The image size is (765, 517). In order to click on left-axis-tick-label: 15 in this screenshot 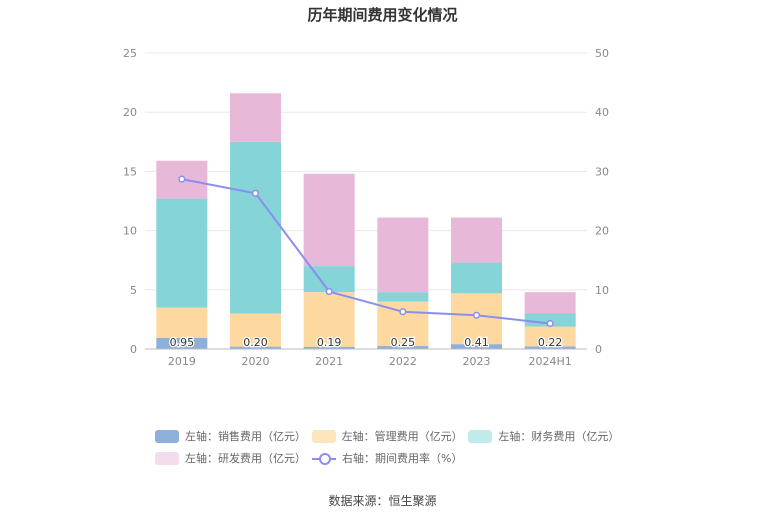, I will do `click(130, 171)`.